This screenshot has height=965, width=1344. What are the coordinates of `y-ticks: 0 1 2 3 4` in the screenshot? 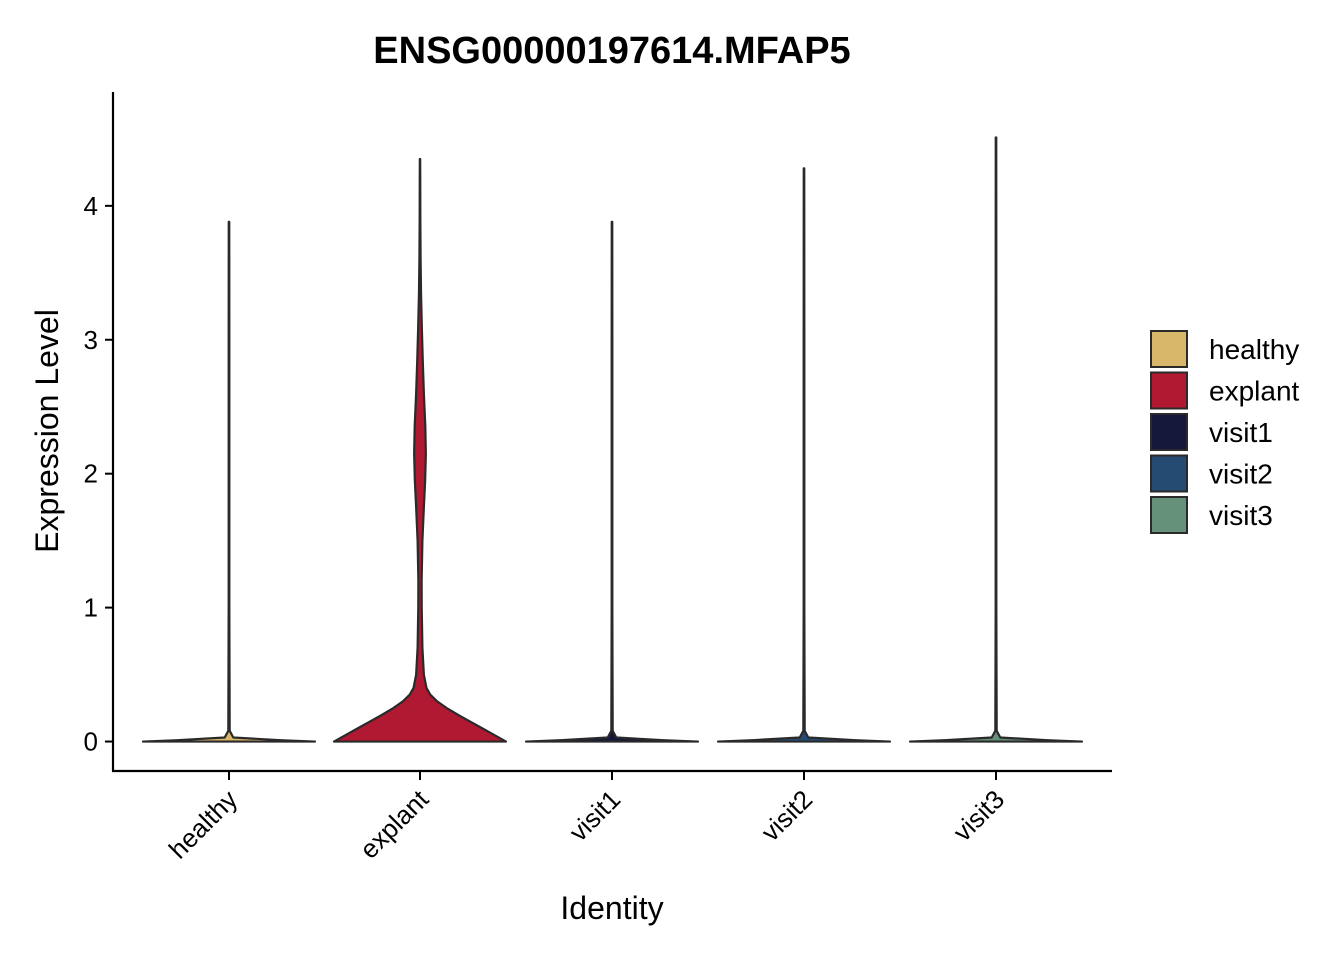 It's located at (98, 474).